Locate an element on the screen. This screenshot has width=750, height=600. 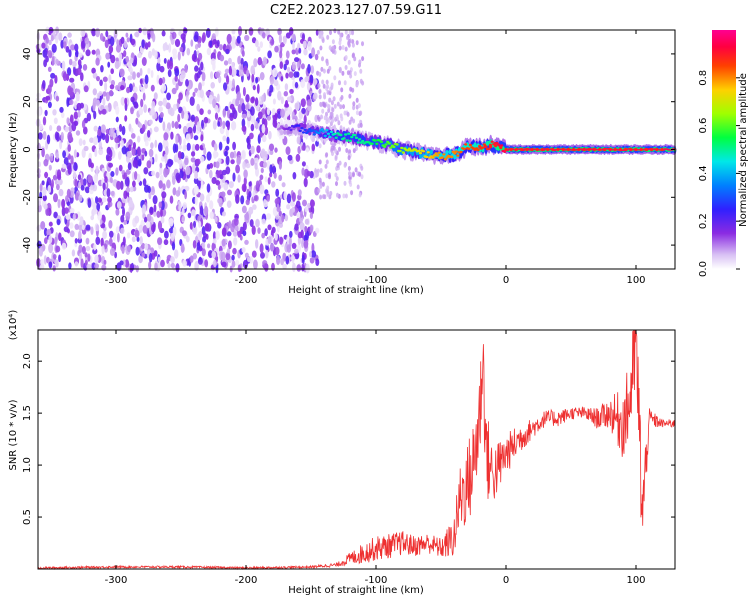
colorbar-tick-label: 0.6 is located at coordinates (703, 126).